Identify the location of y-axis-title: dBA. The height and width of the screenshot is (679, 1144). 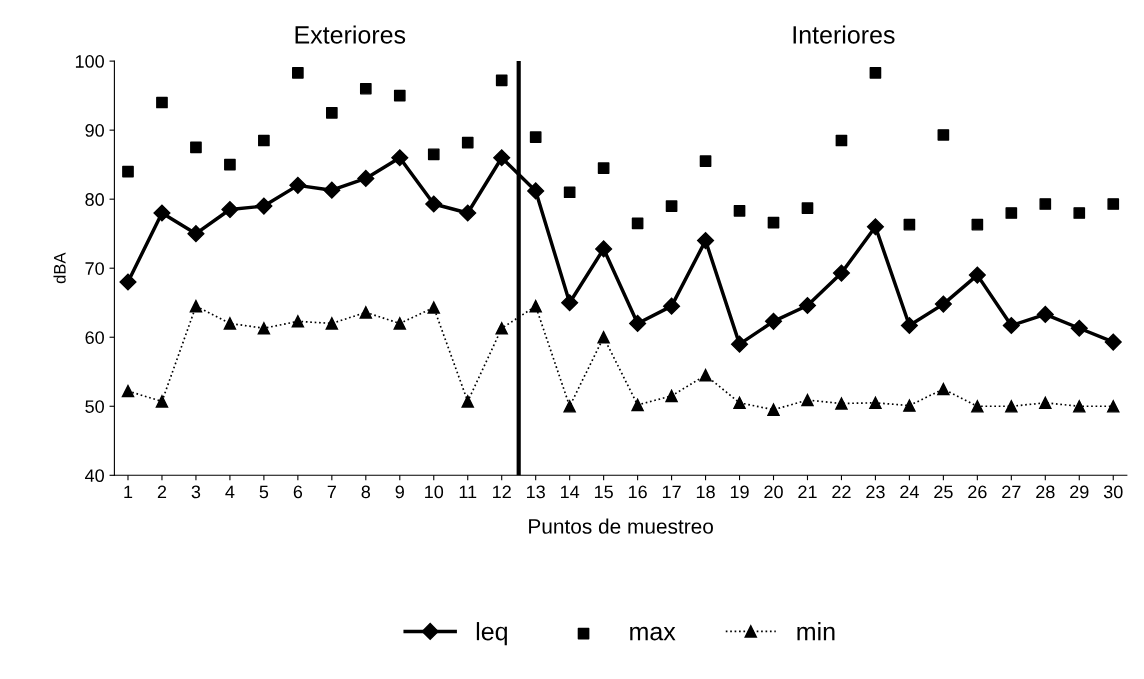
(59, 268).